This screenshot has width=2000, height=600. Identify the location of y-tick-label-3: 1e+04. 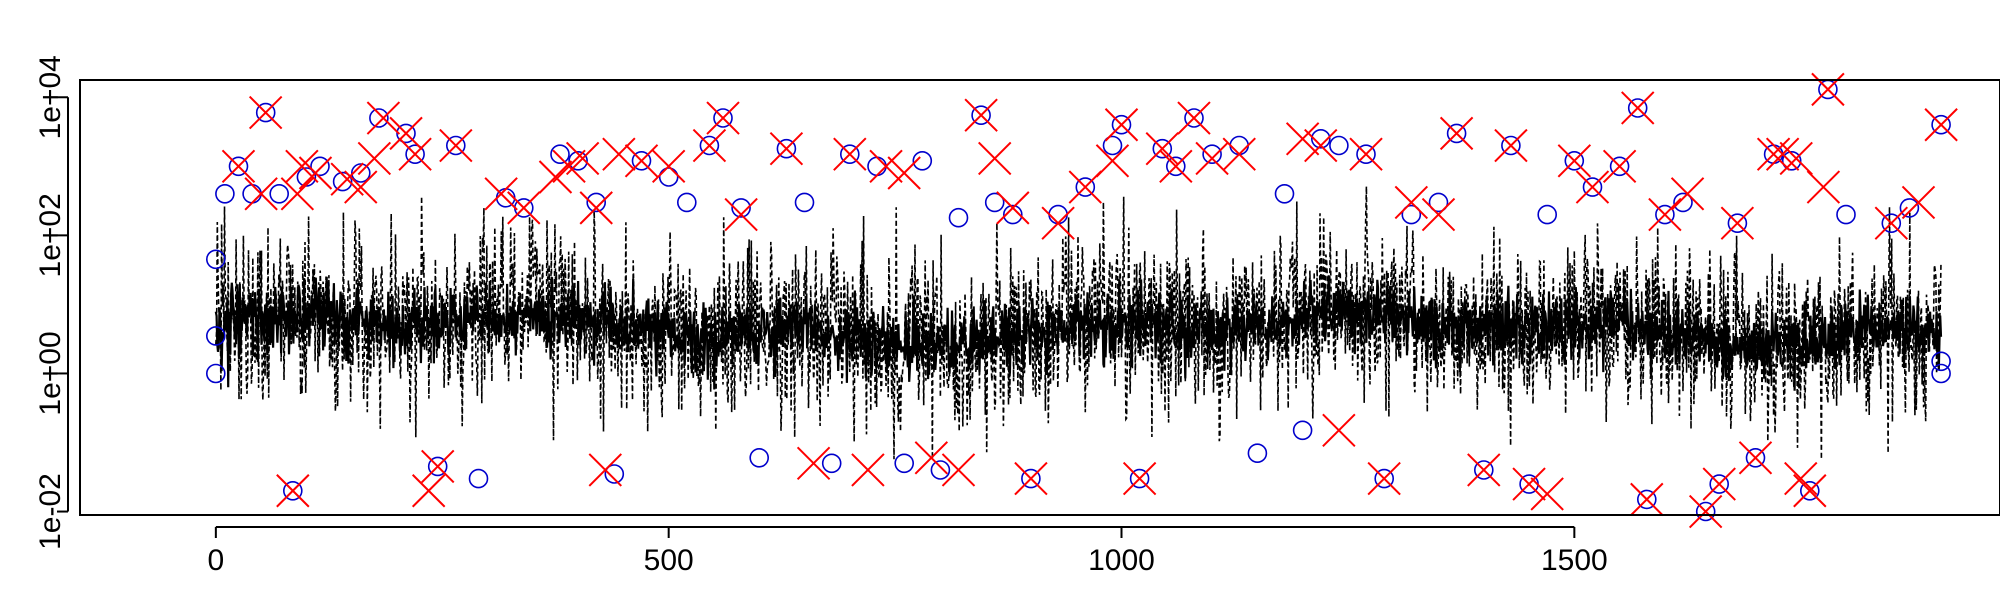
(50, 97).